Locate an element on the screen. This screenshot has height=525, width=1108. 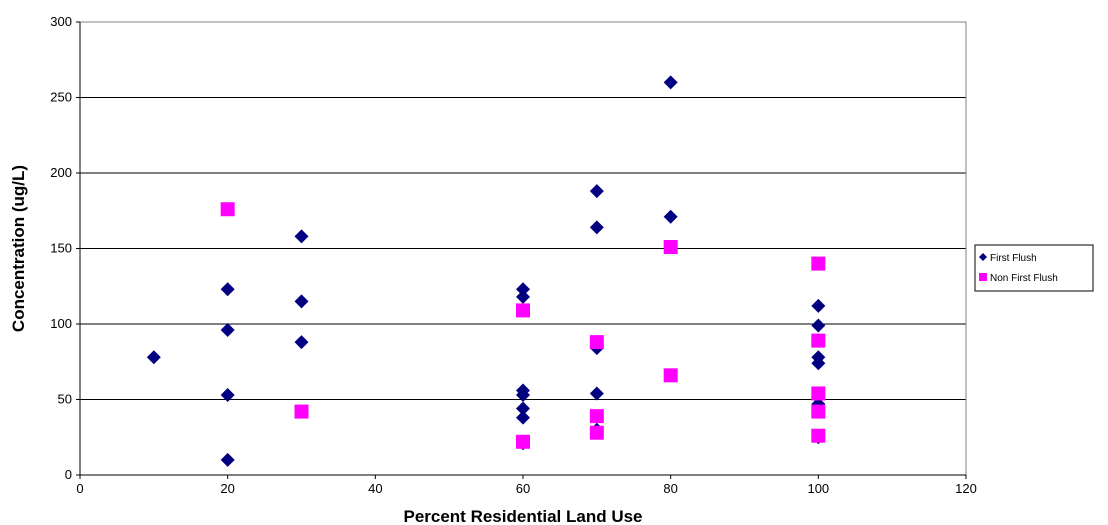
y-tick-label: 0 is located at coordinates (68, 474).